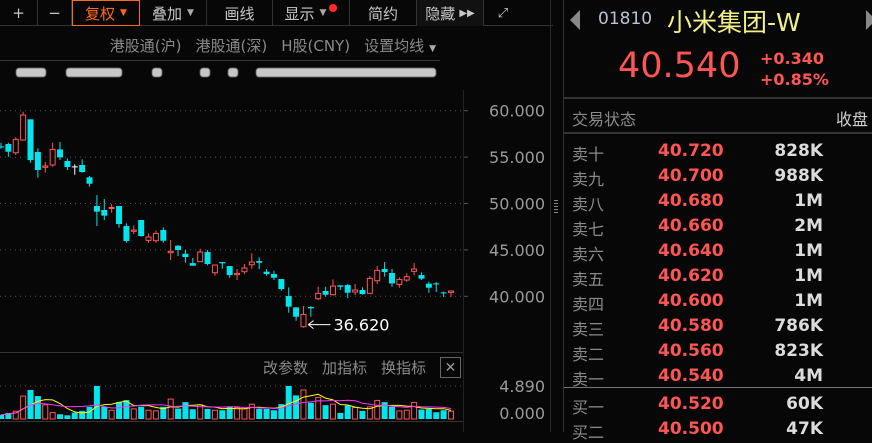 The image size is (872, 443). Describe the element at coordinates (403, 368) in the screenshot. I see `switch-indicator-button: 换指标` at that location.